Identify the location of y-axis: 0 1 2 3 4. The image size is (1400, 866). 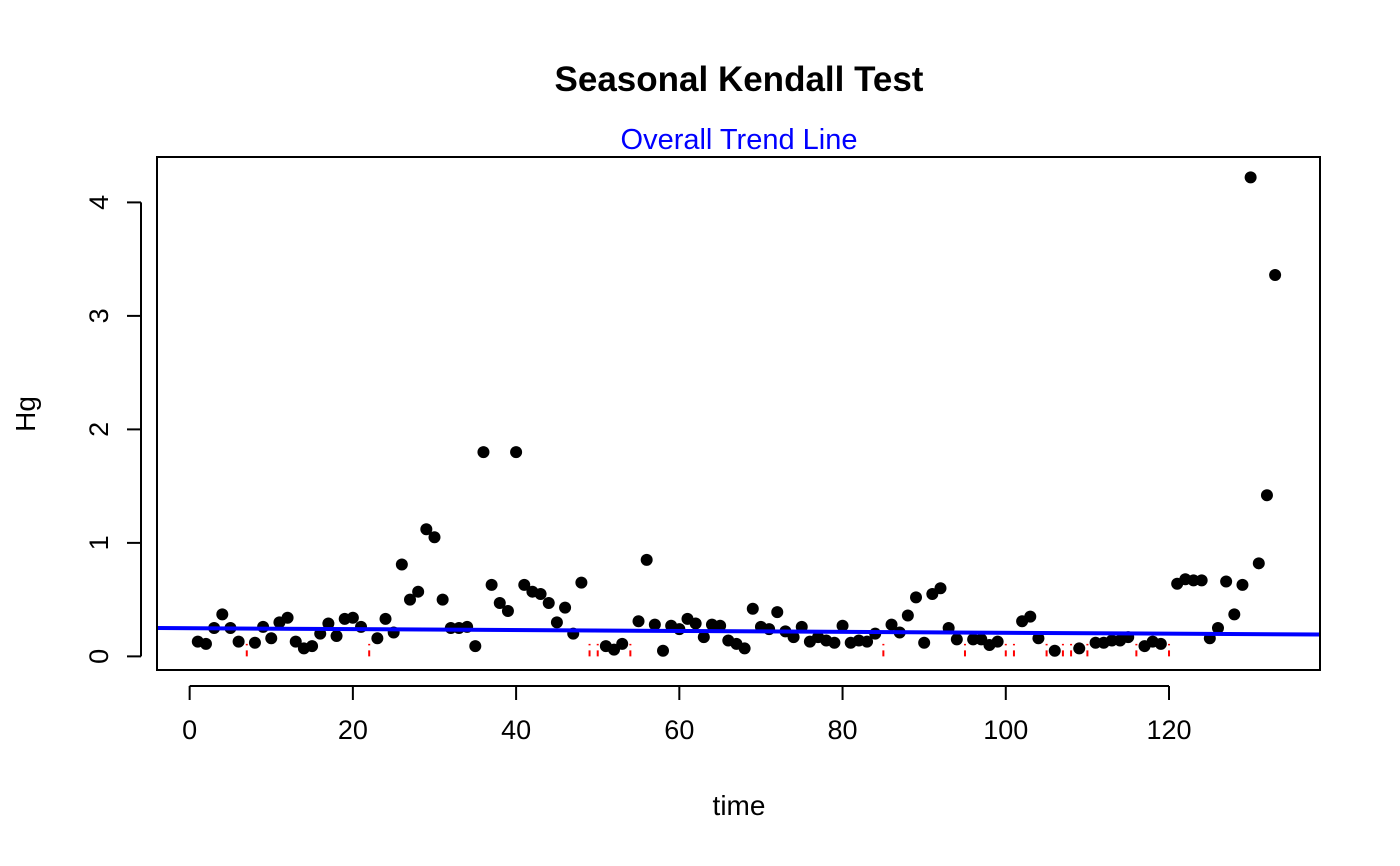
(113, 429).